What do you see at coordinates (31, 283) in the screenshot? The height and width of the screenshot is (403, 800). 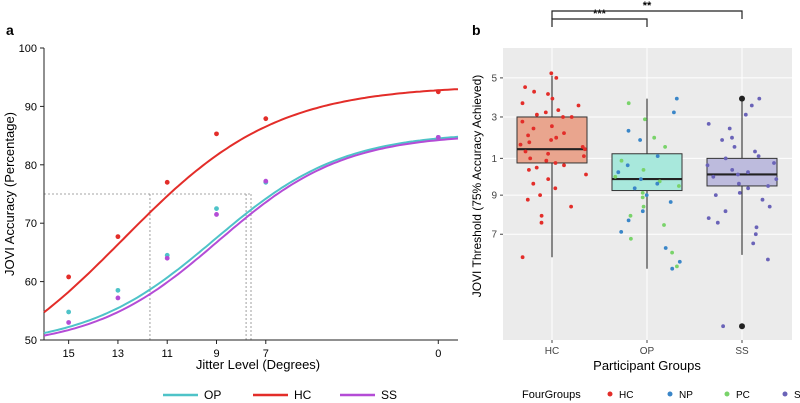 I see `y-tick-label: 60` at bounding box center [31, 283].